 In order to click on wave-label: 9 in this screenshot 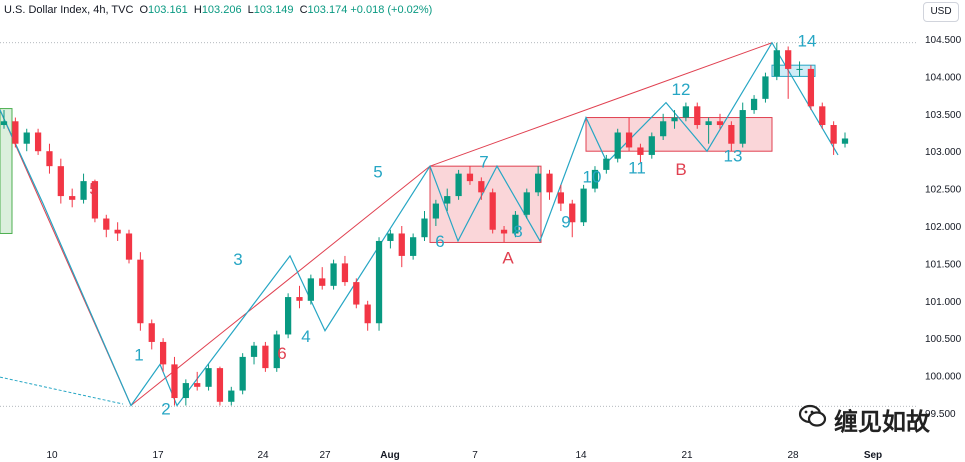, I will do `click(565, 221)`.